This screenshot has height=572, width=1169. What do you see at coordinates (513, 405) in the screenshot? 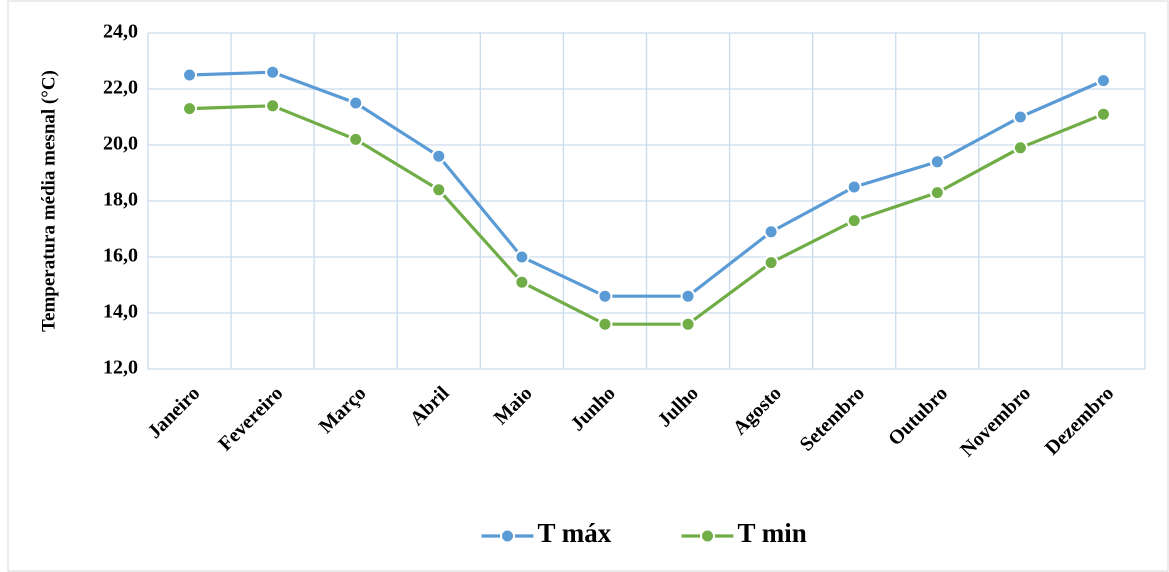
I see `x-tick-label: Maio` at bounding box center [513, 405].